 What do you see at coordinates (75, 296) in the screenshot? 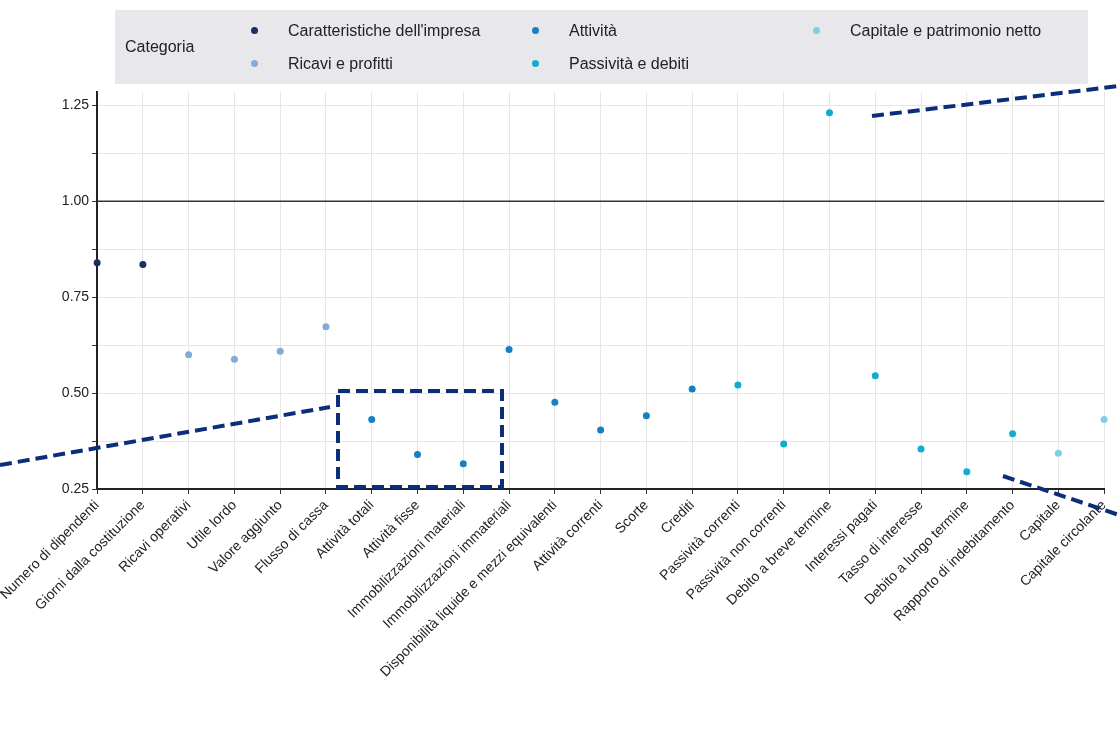
I see `y-tick-label: 0.75` at bounding box center [75, 296].